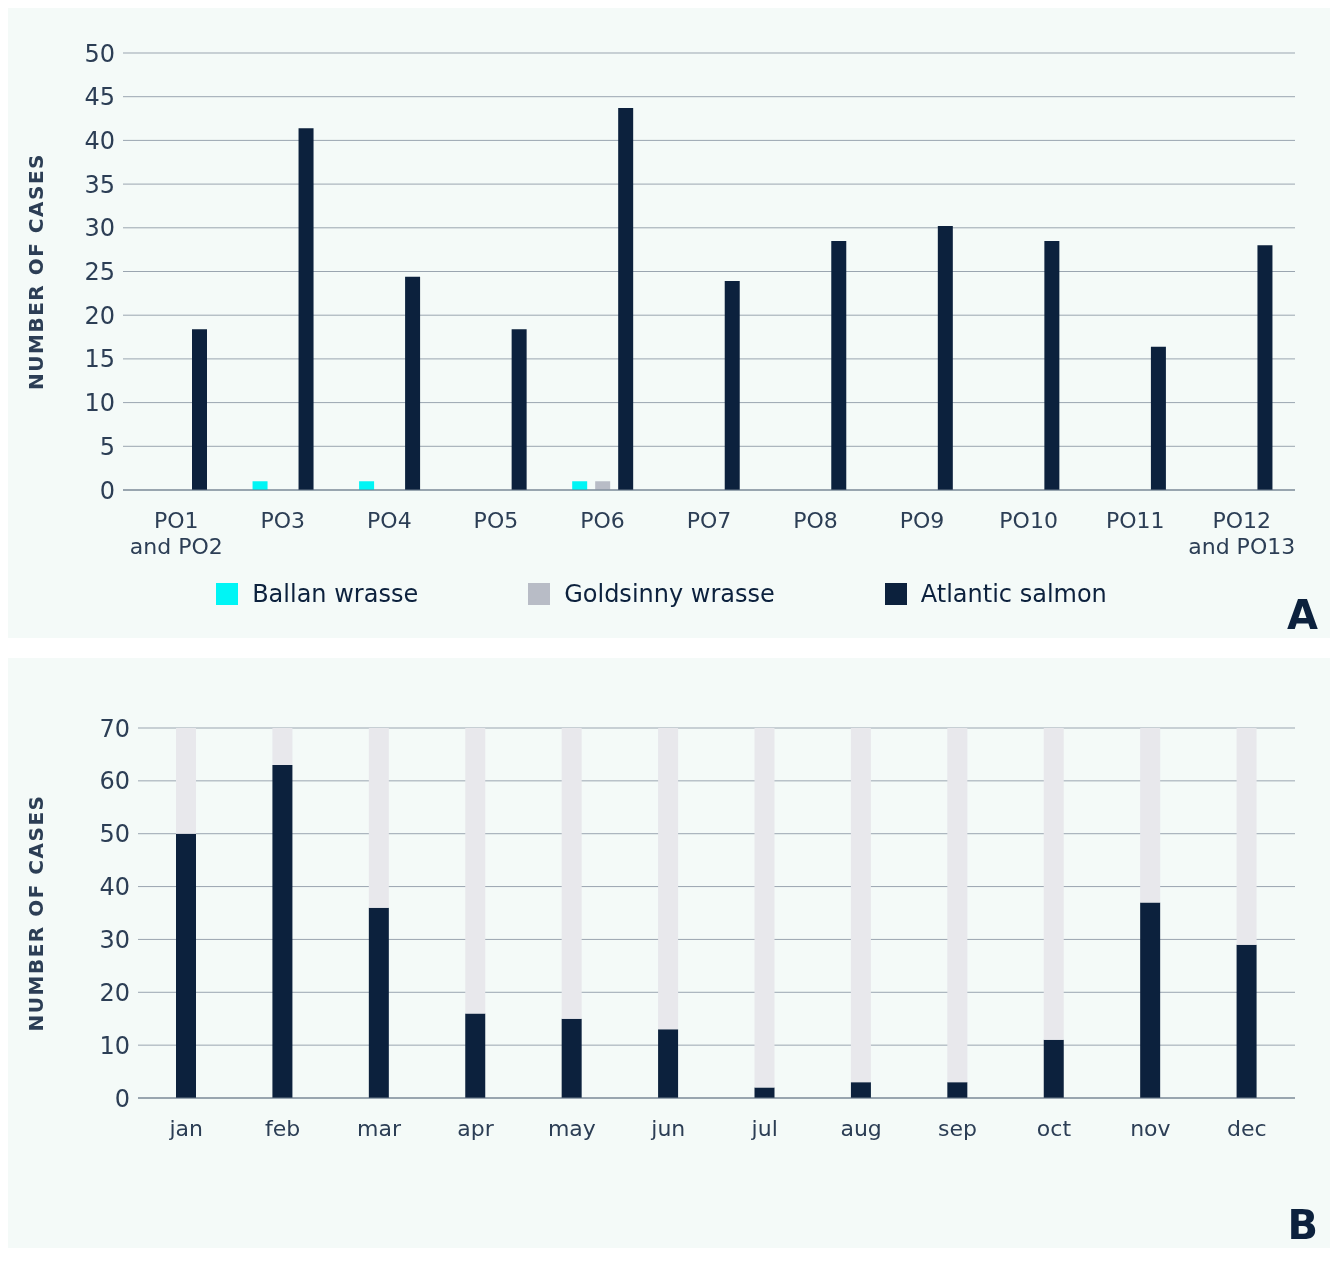  What do you see at coordinates (764, 1128) in the screenshot?
I see `x-tick-label: jul` at bounding box center [764, 1128].